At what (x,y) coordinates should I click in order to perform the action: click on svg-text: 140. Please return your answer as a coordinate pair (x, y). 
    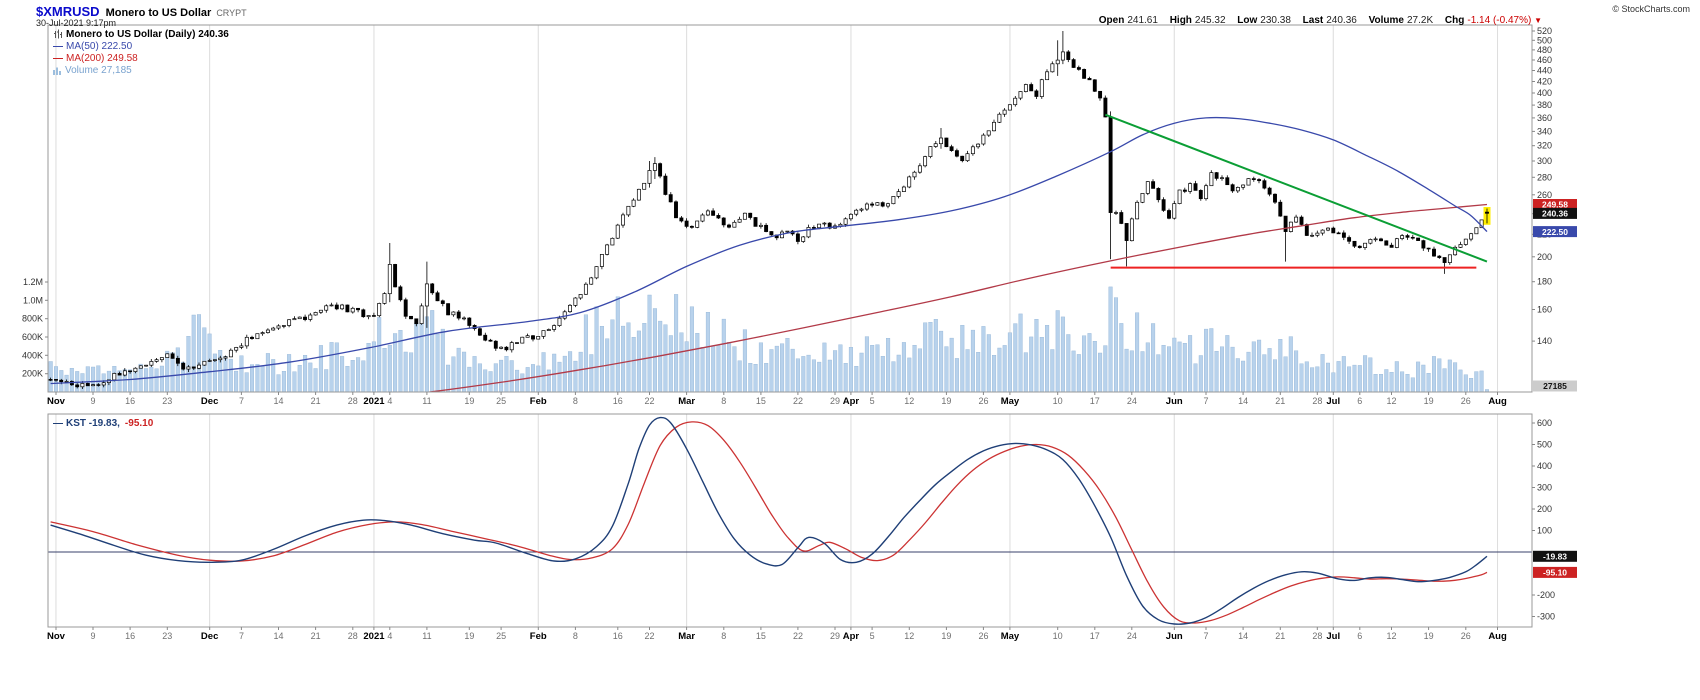
    Looking at the image, I should click on (1544, 341).